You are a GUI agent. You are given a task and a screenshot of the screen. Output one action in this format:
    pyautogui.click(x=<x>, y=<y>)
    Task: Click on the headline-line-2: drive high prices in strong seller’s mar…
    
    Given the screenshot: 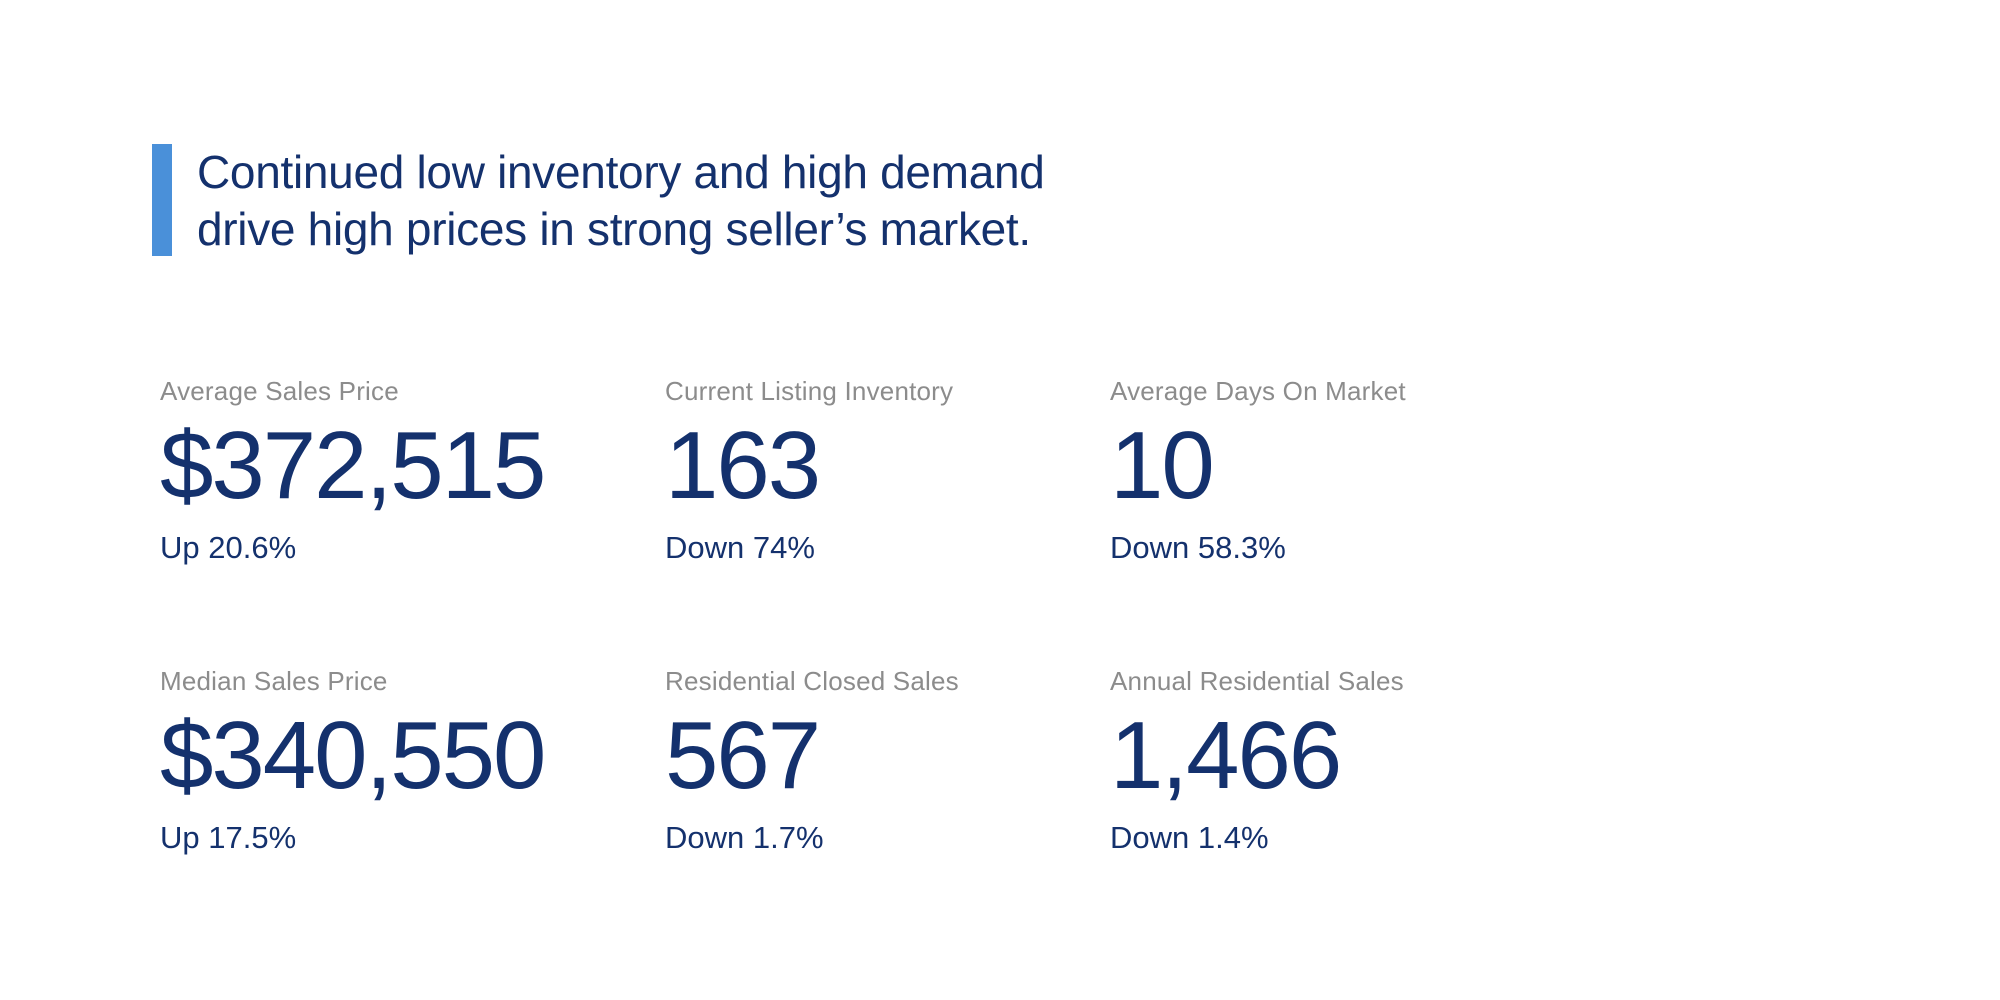 What is the action you would take?
    pyautogui.click(x=614, y=229)
    